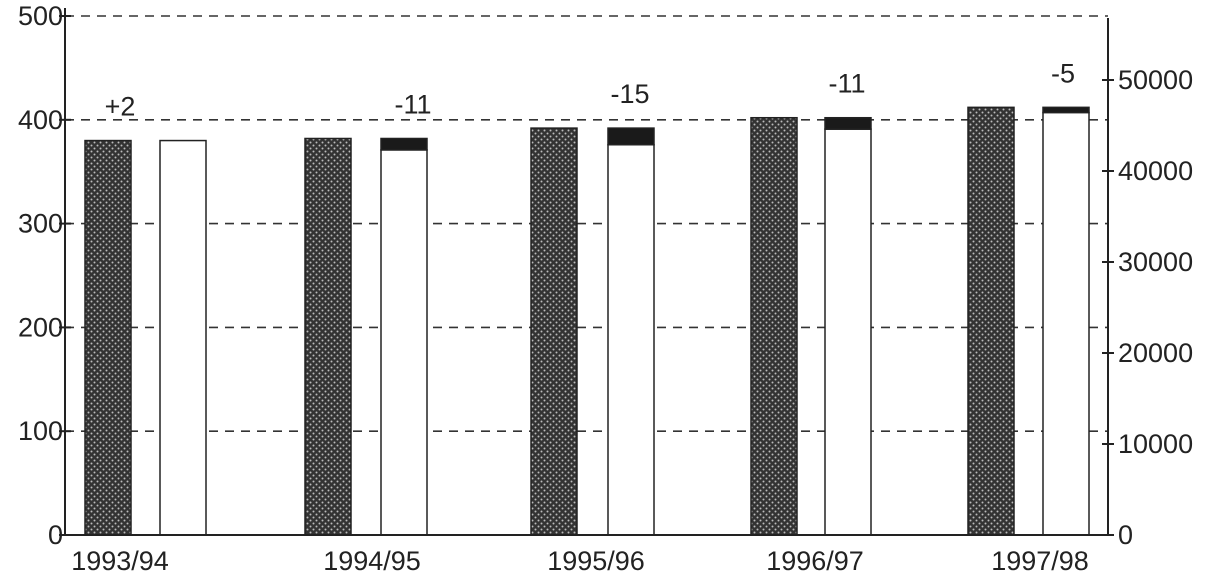 Image resolution: width=1218 pixels, height=580 pixels. What do you see at coordinates (40, 120) in the screenshot?
I see `left-tick-label: 400` at bounding box center [40, 120].